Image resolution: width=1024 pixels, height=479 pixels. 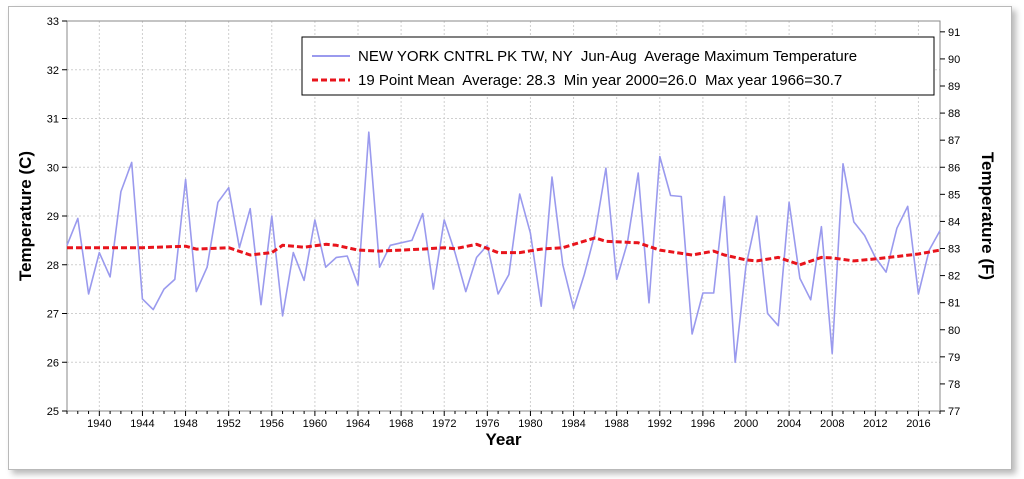 I want to click on y-left-tick-label: 30, so click(x=53, y=168).